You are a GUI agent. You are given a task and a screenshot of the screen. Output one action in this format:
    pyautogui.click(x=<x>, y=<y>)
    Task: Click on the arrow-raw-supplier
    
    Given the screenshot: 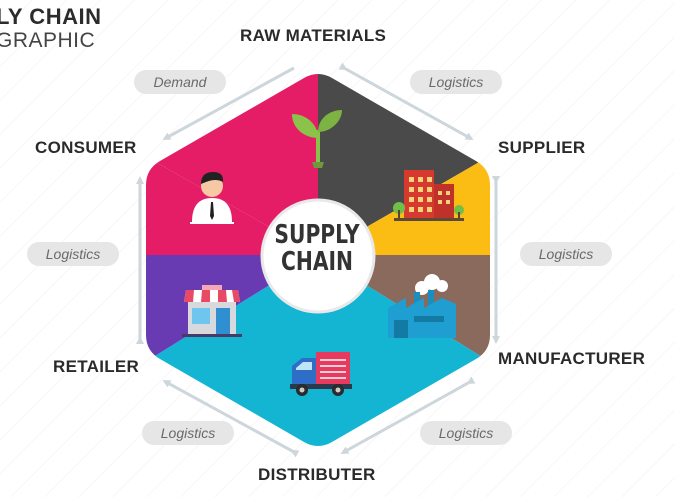 What is the action you would take?
    pyautogui.click(x=406, y=101)
    